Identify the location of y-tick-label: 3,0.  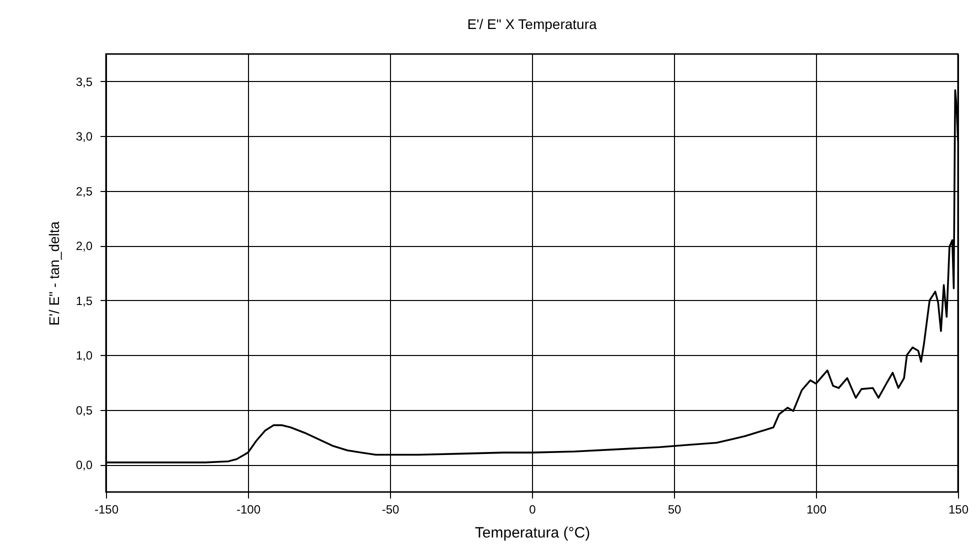
(84, 137).